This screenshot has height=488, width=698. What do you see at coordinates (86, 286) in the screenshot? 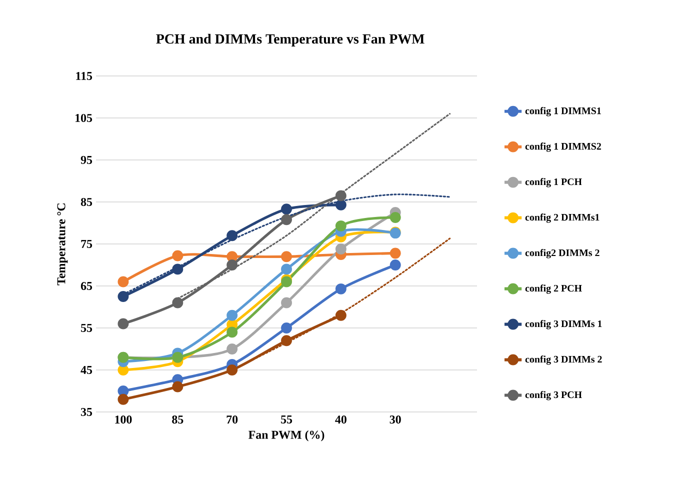
I see `y-tick-label: 65` at bounding box center [86, 286].